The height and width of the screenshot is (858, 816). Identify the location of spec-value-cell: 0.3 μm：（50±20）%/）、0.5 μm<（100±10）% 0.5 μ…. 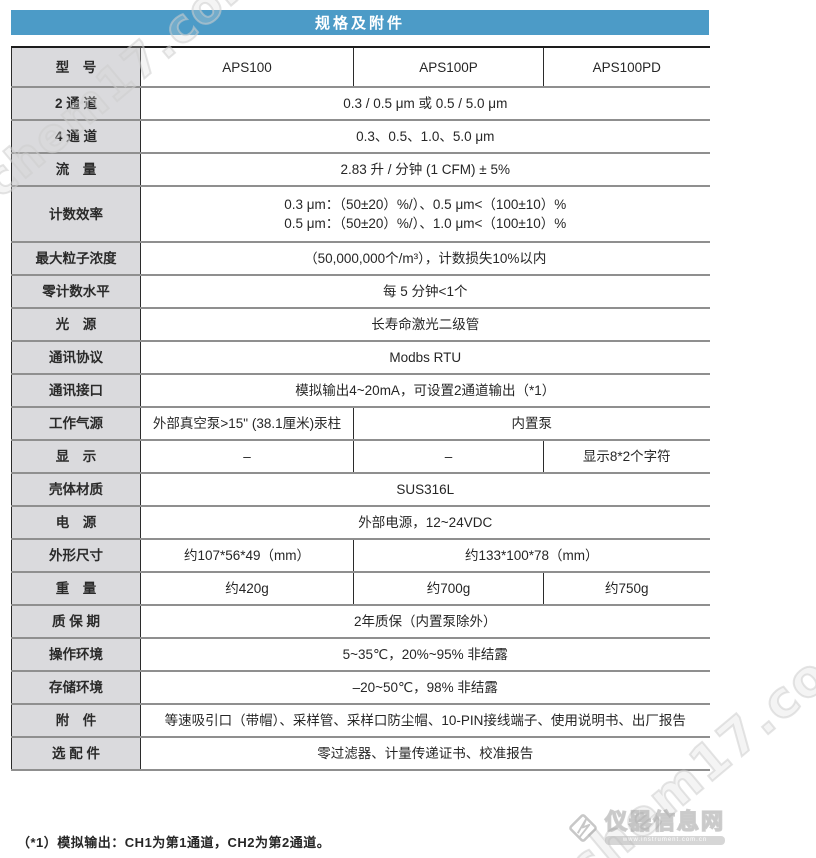
(425, 214).